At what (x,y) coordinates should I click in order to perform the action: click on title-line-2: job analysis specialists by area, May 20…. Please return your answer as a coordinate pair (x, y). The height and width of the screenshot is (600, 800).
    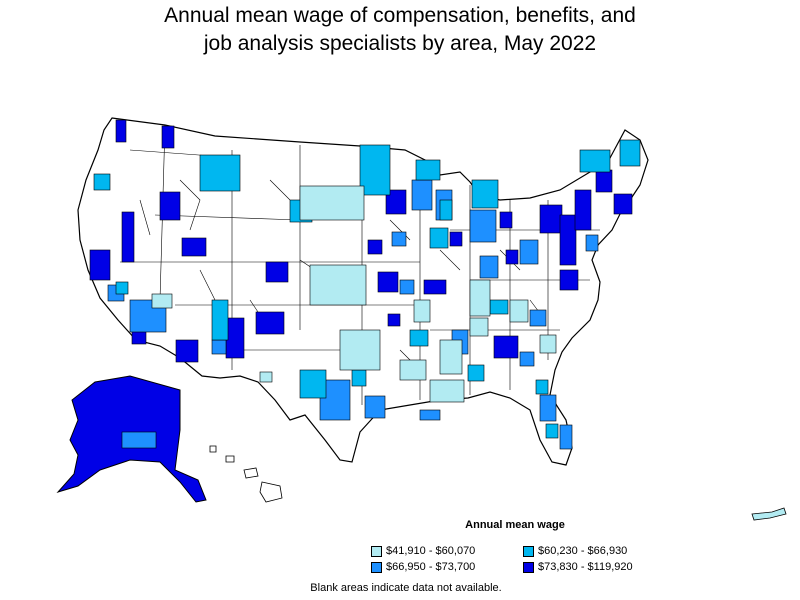
    Looking at the image, I should click on (400, 43).